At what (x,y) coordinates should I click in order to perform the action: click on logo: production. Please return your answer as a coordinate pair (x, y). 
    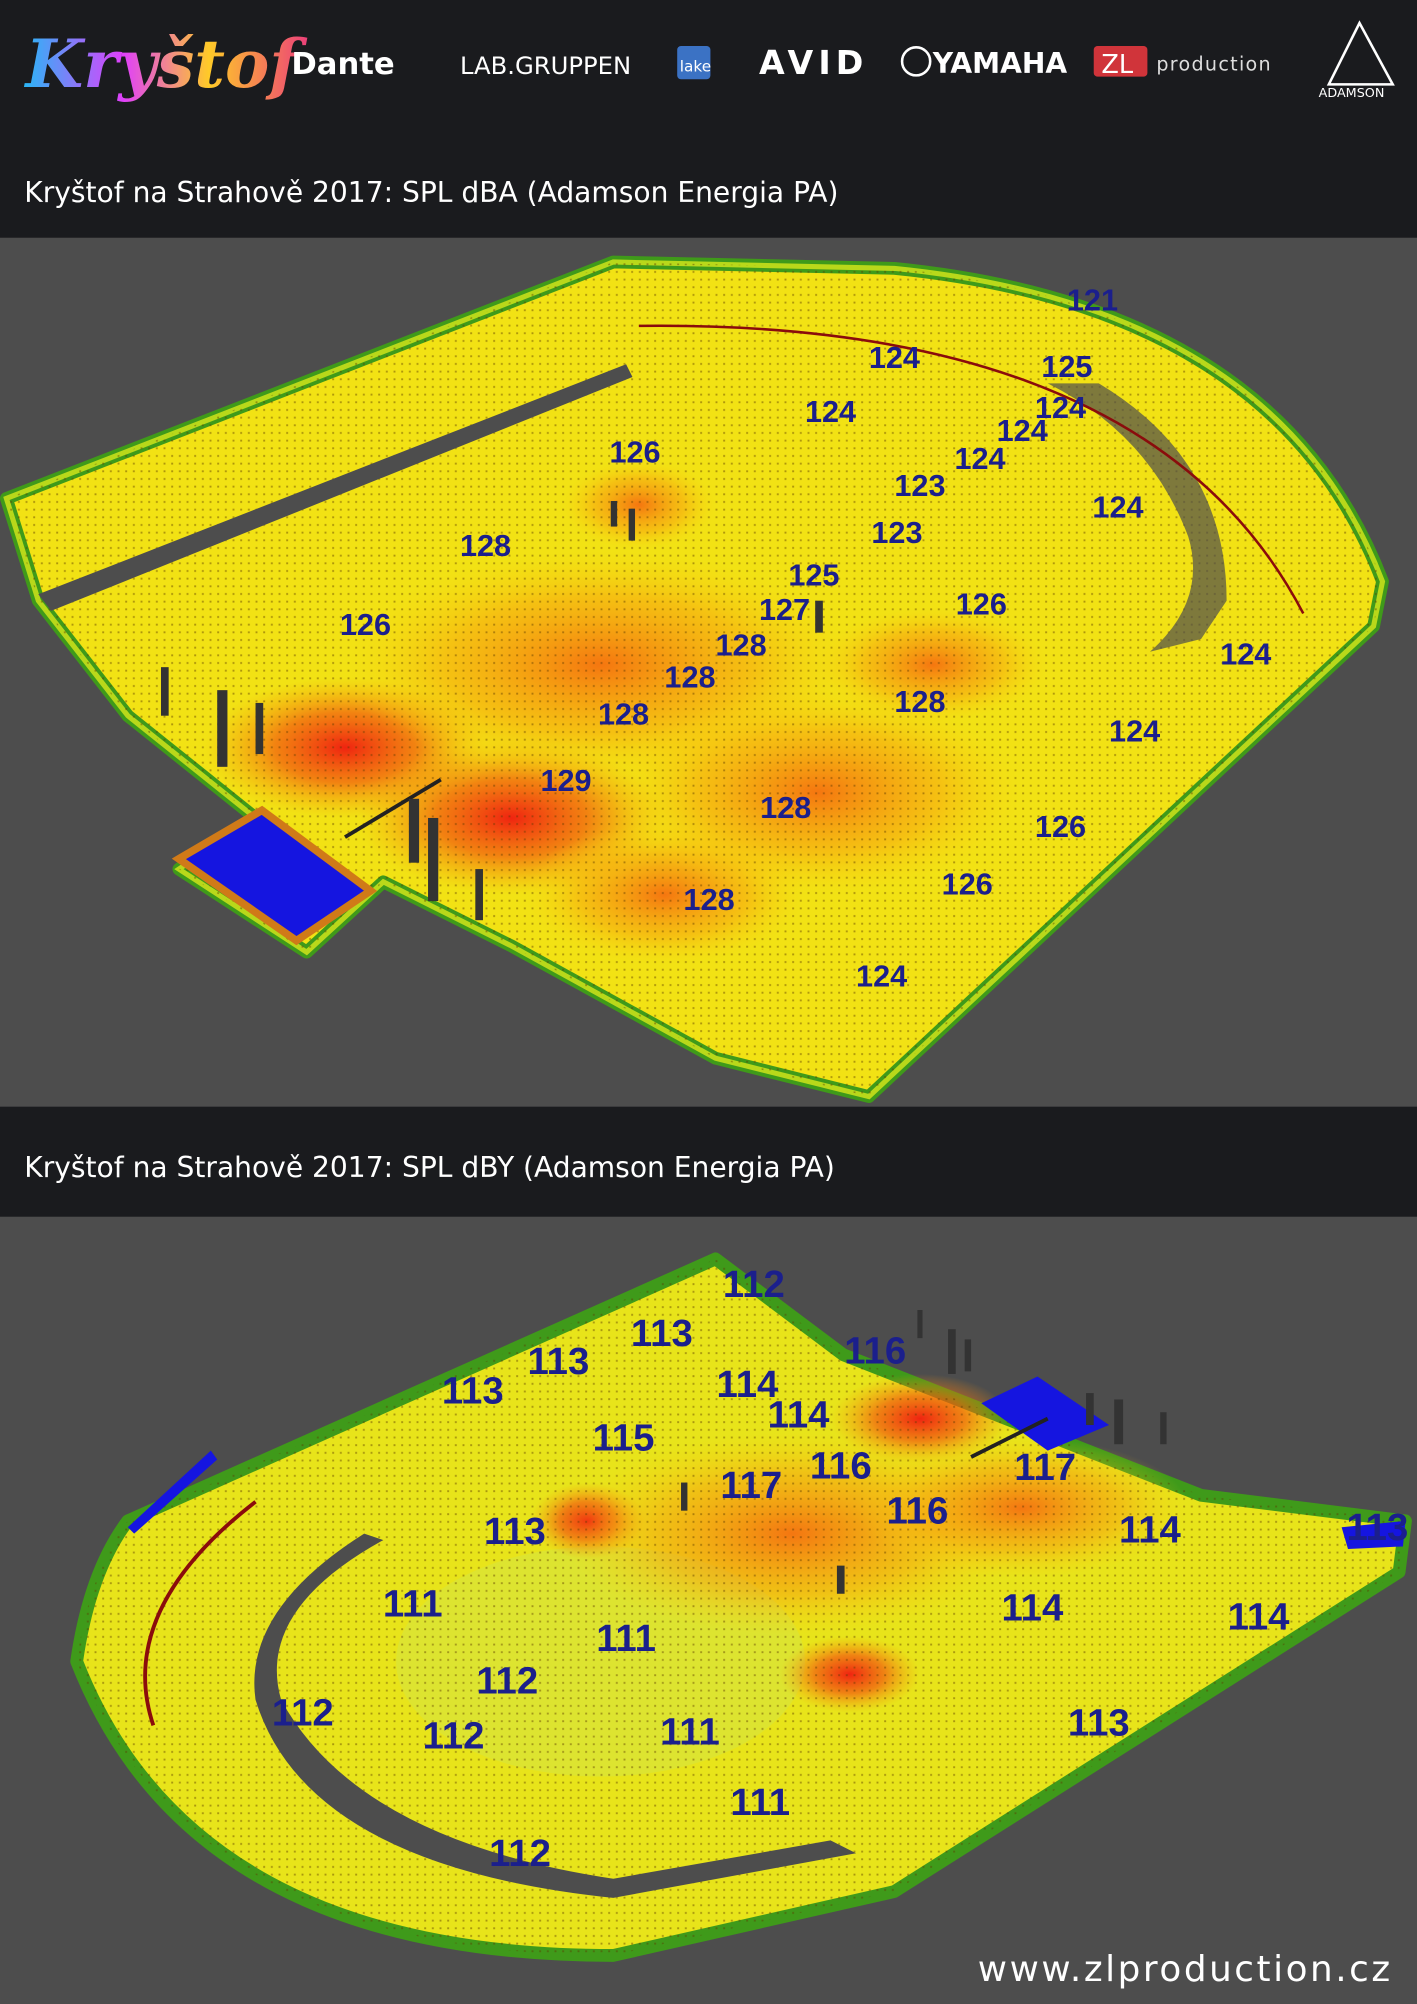
    Looking at the image, I should click on (1214, 63).